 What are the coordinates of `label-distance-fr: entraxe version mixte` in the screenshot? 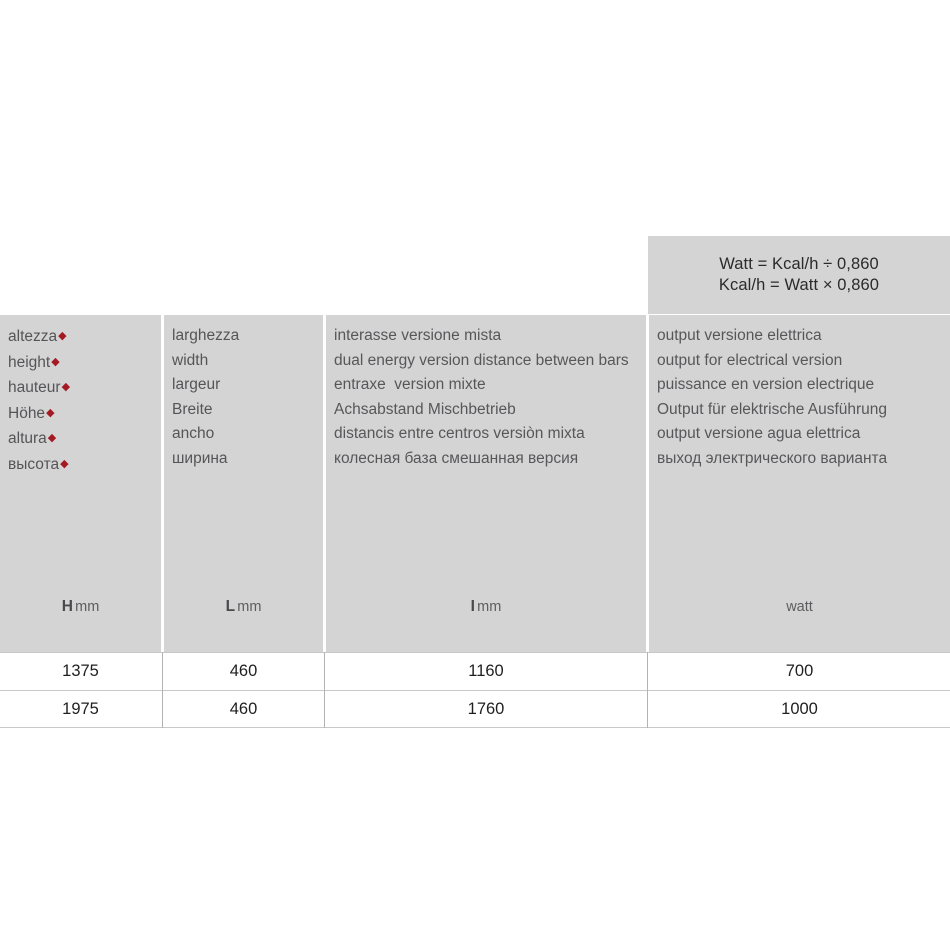 It's located at (410, 385).